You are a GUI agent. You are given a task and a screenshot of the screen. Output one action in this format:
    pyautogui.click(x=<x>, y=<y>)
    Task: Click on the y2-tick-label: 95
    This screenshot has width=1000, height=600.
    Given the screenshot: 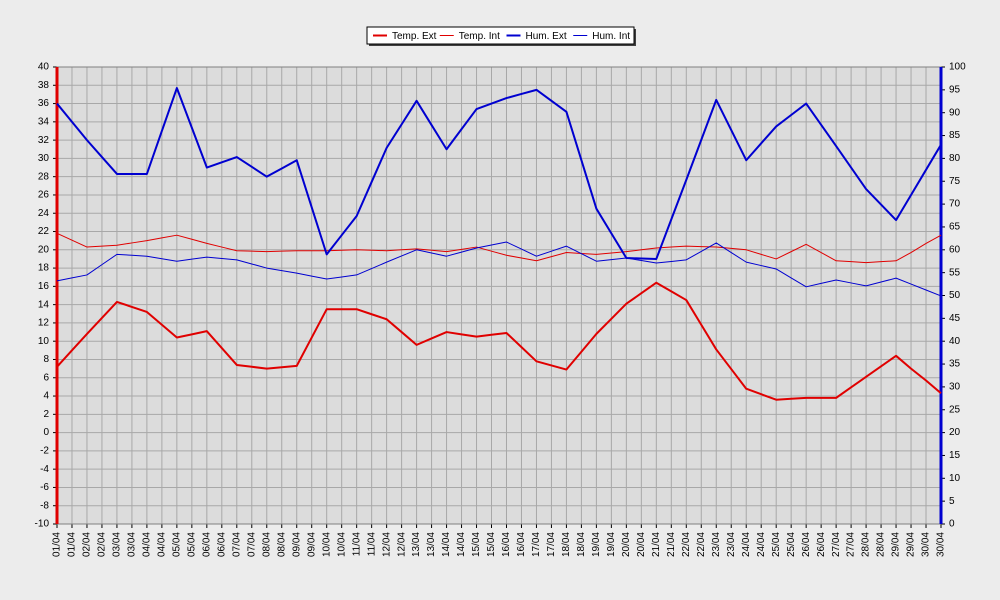 What is the action you would take?
    pyautogui.click(x=955, y=89)
    